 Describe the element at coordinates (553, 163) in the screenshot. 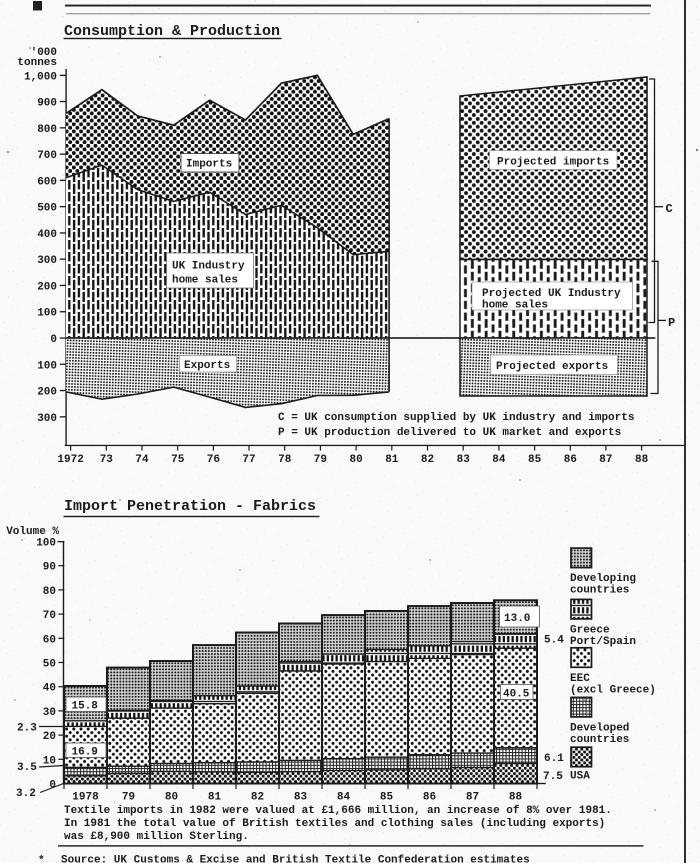

I see `svg-text: Projected imports` at that location.